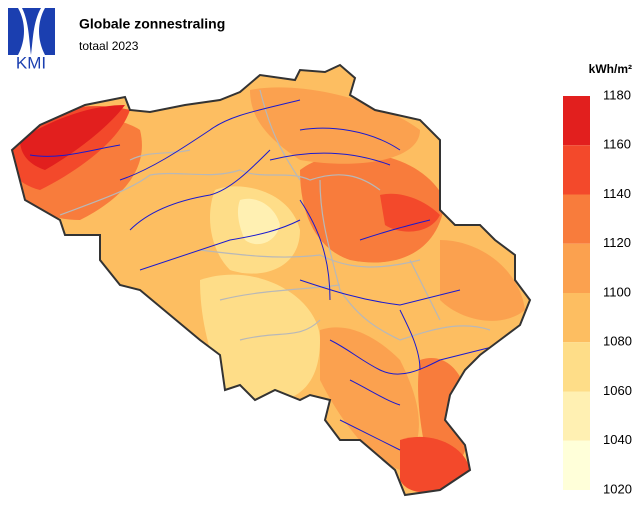 Image resolution: width=640 pixels, height=507 pixels. What do you see at coordinates (617, 341) in the screenshot?
I see `legend-tick-label: 1080` at bounding box center [617, 341].